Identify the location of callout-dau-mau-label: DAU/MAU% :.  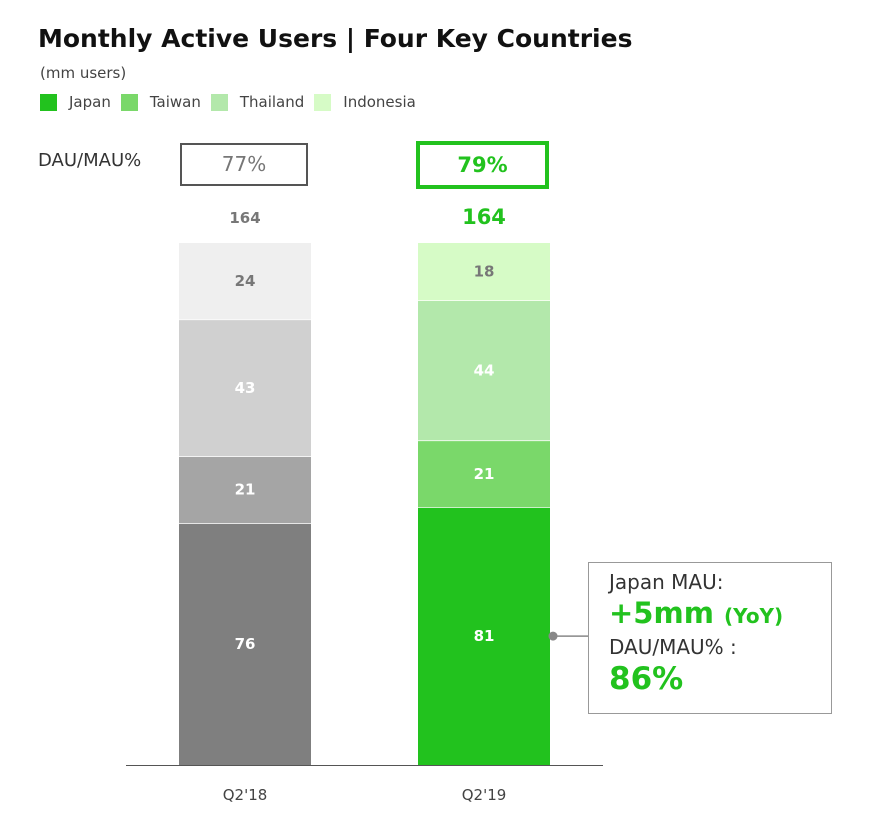
(673, 647).